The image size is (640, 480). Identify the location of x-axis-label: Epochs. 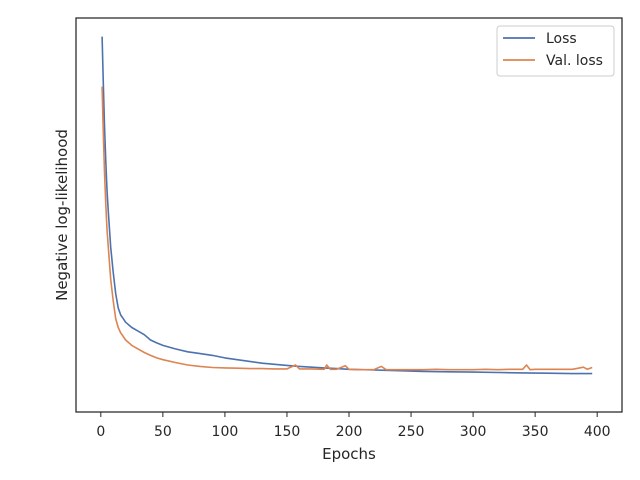
(349, 454).